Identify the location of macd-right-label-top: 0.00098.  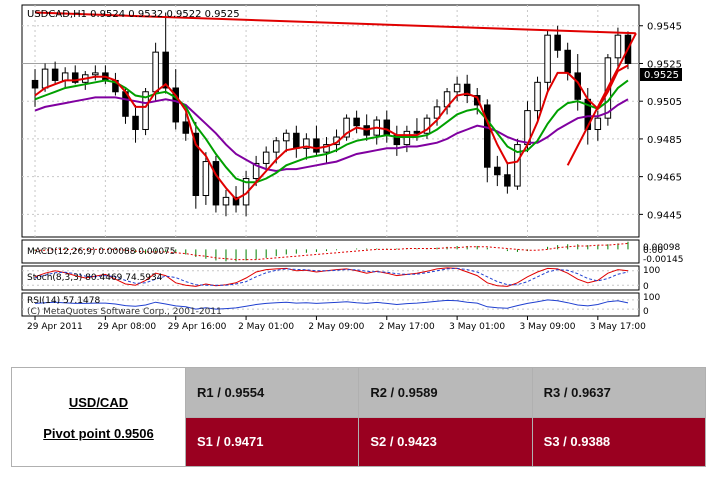
(661, 248).